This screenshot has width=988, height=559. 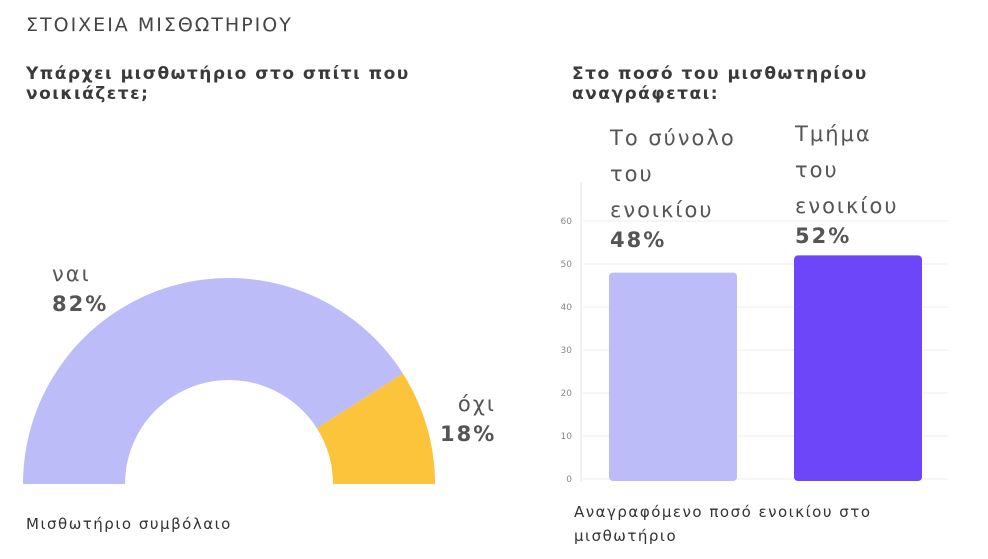 What do you see at coordinates (71, 274) in the screenshot?
I see `slice-yes-label: ναι` at bounding box center [71, 274].